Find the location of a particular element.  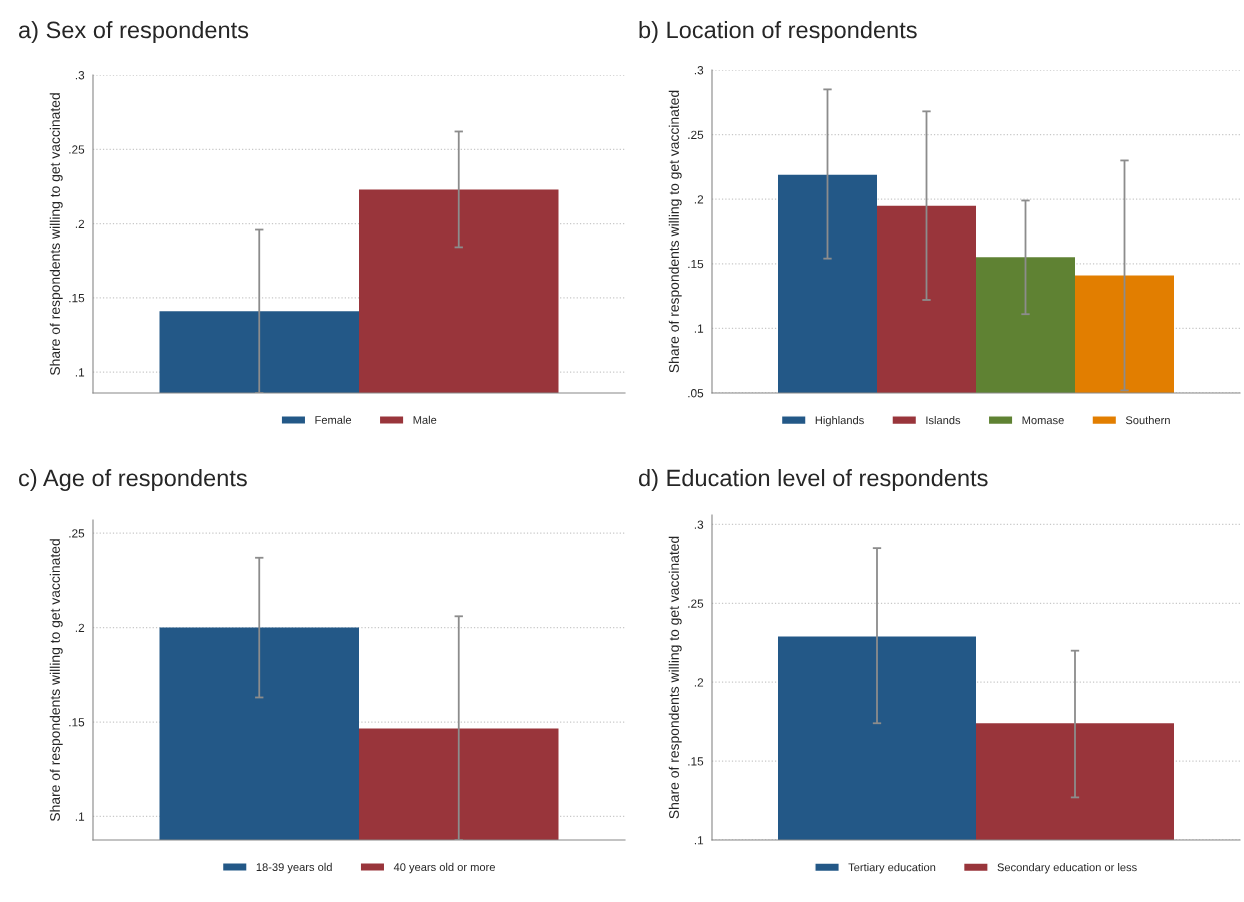

chart-title: d) Education level of respondents is located at coordinates (813, 479).